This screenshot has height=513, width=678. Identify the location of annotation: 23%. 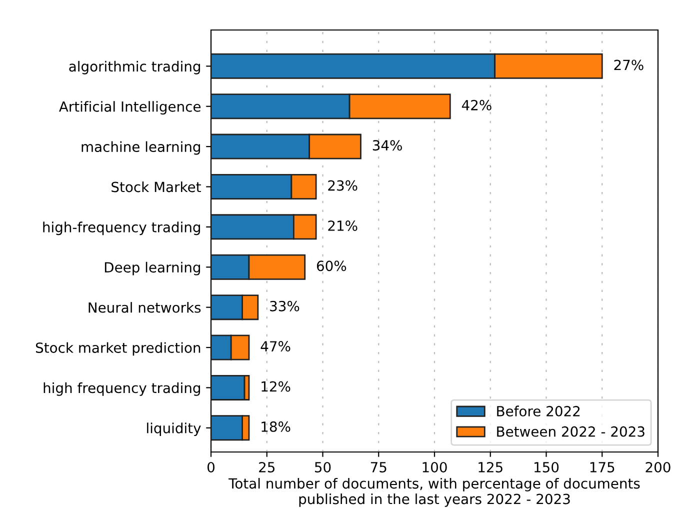
(343, 185).